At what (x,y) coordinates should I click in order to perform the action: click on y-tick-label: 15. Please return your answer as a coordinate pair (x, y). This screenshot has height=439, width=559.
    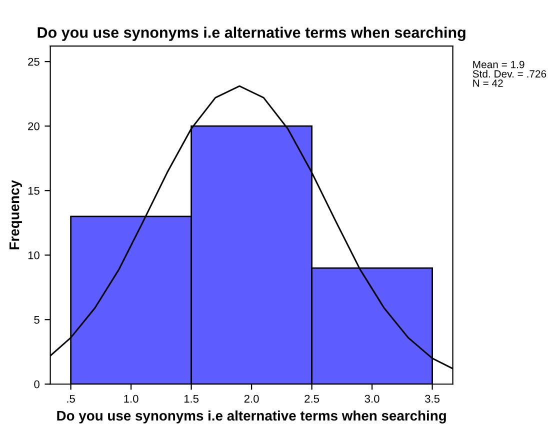
    Looking at the image, I should click on (34, 190).